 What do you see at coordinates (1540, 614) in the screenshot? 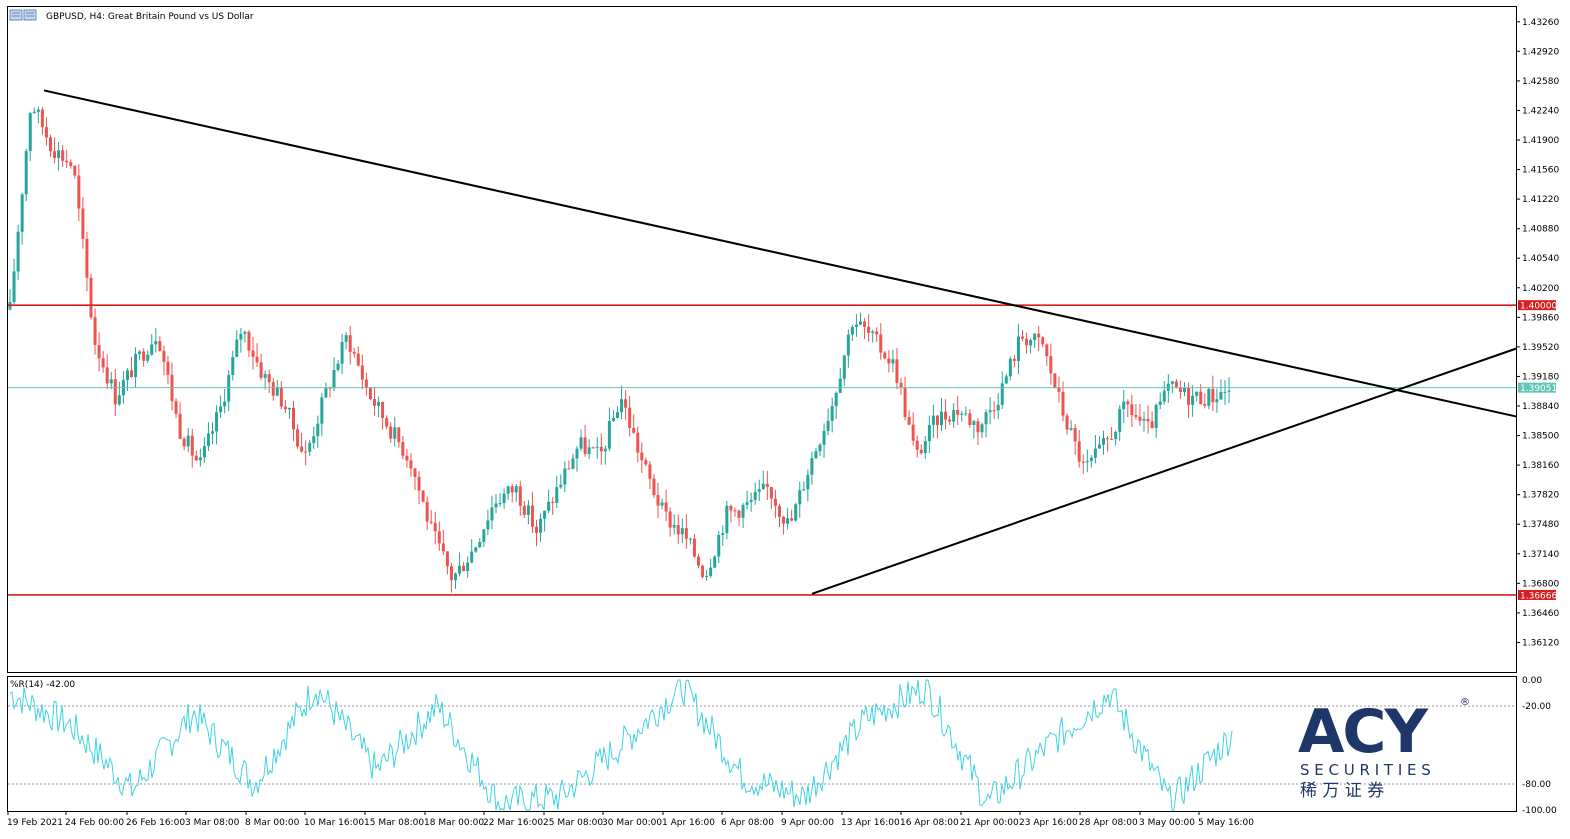
I see `y-tick-label: 1.36460` at bounding box center [1540, 614].